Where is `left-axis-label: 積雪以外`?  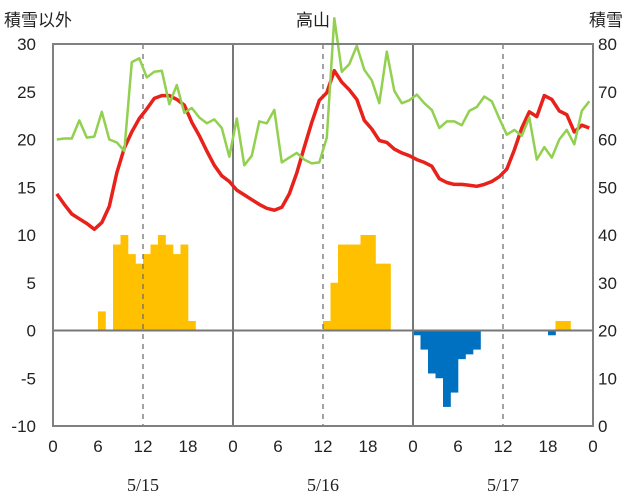
left-axis-label: 積雪以外 is located at coordinates (38, 21).